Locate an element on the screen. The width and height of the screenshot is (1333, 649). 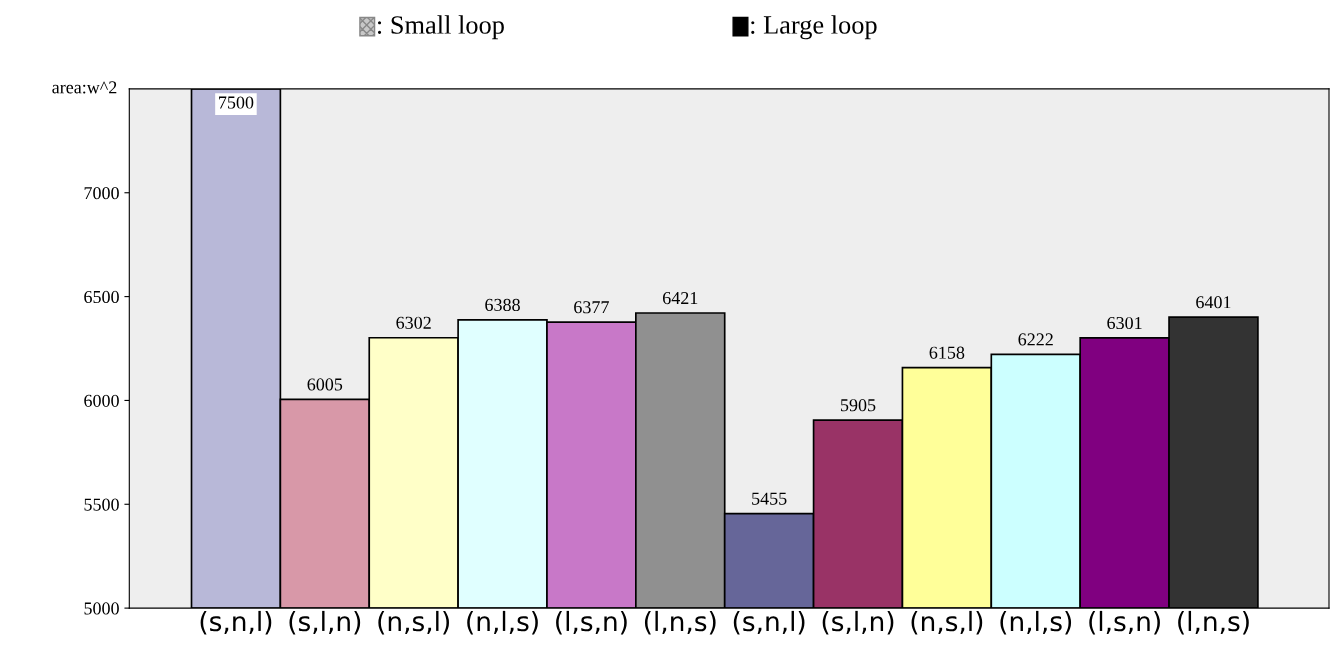
y-tick-label: 6500 is located at coordinates (101, 297).